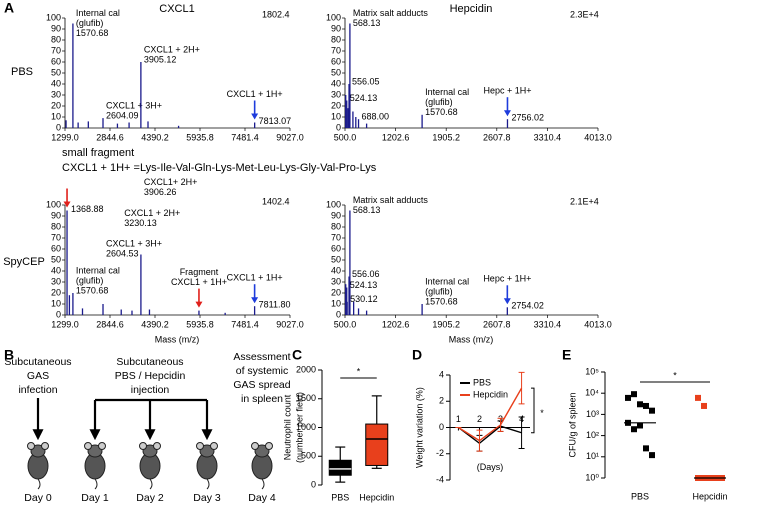  What do you see at coordinates (308, 456) in the screenshot?
I see `y-tick-label: 500` at bounding box center [308, 456].